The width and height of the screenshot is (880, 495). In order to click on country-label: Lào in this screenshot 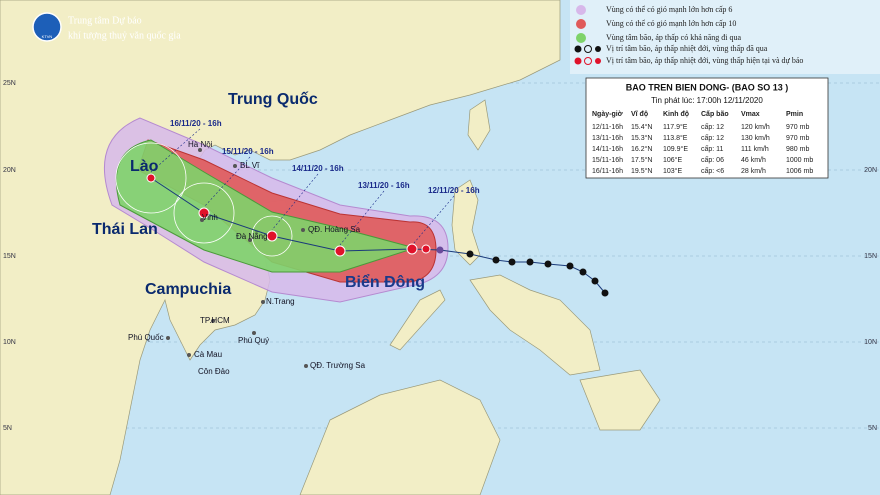, I will do `click(144, 166)`.